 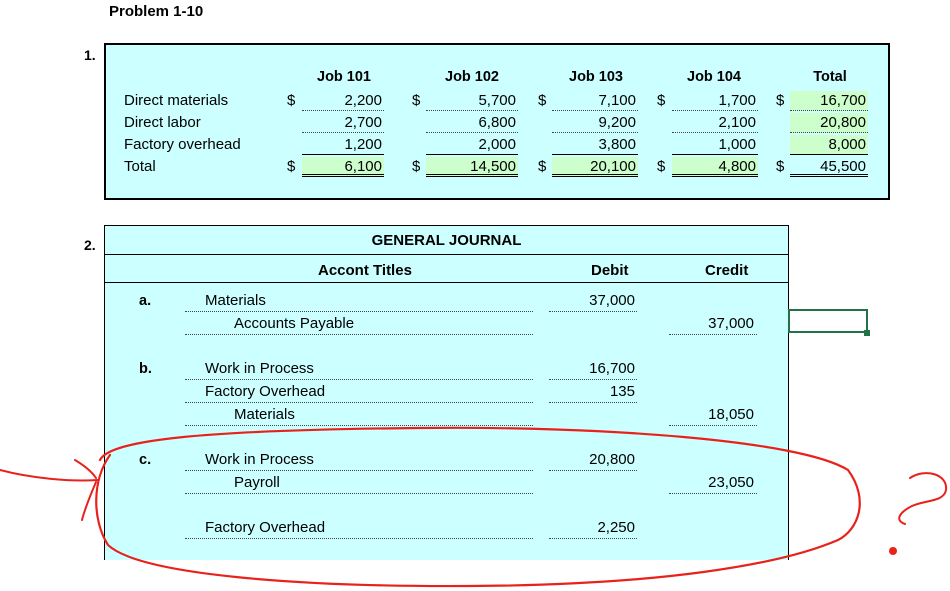 I want to click on cell-dm-total: 16,700, so click(x=829, y=101).